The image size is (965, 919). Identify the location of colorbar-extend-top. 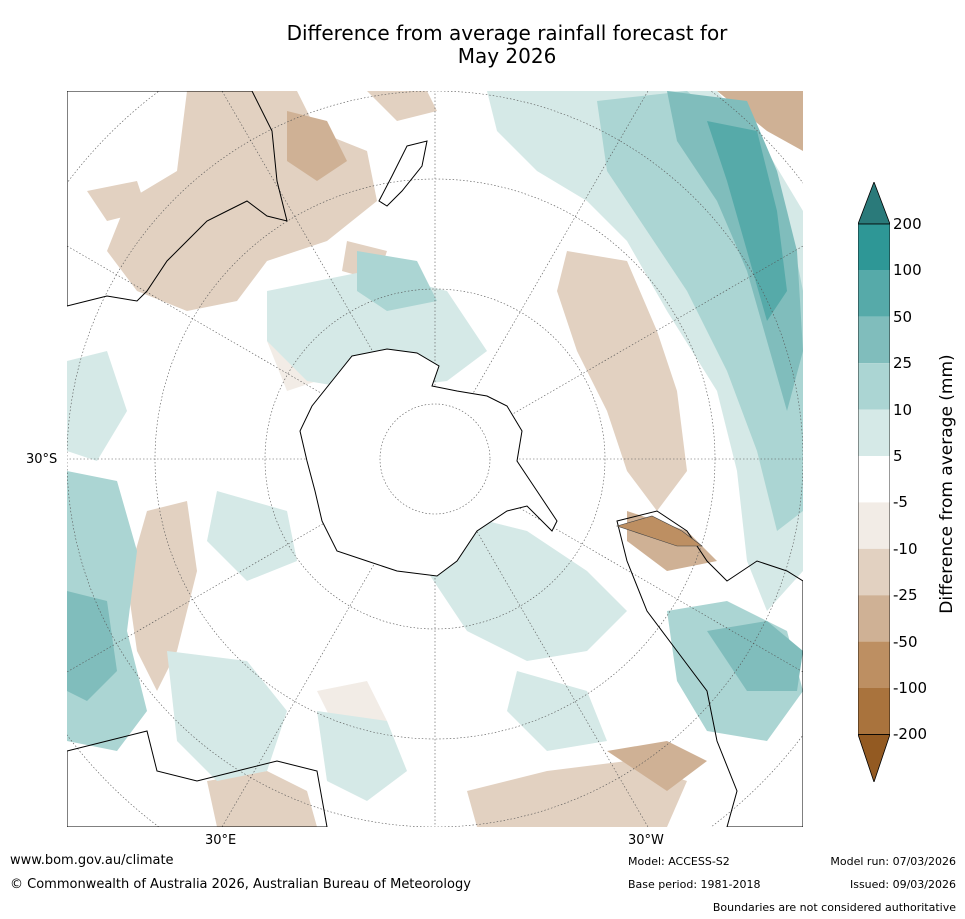
(874, 203).